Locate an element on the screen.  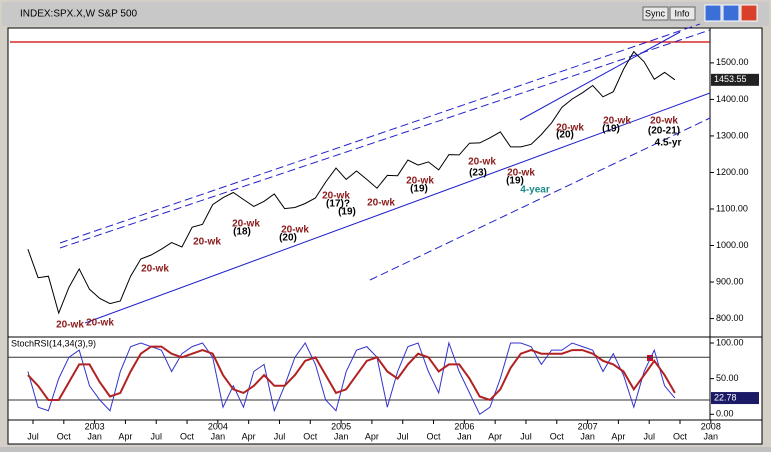
x-year-label: 2006 is located at coordinates (464, 426).